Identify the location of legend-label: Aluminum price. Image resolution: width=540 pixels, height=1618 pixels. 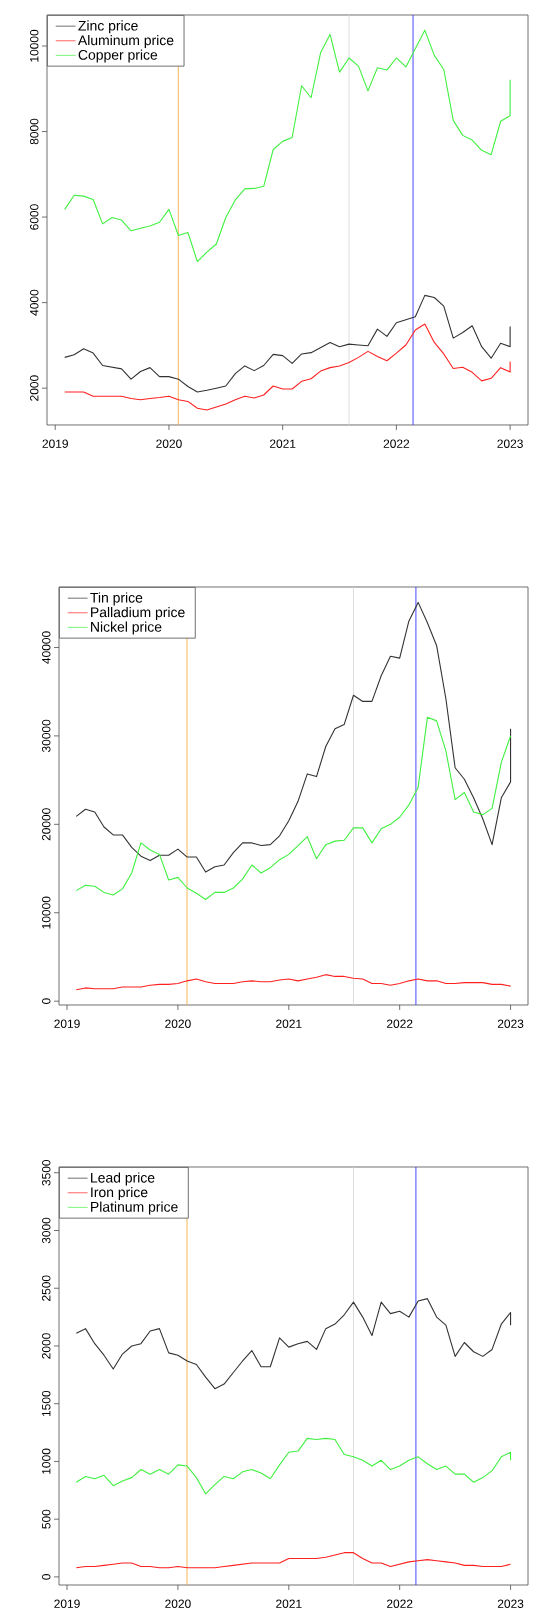
(125, 41).